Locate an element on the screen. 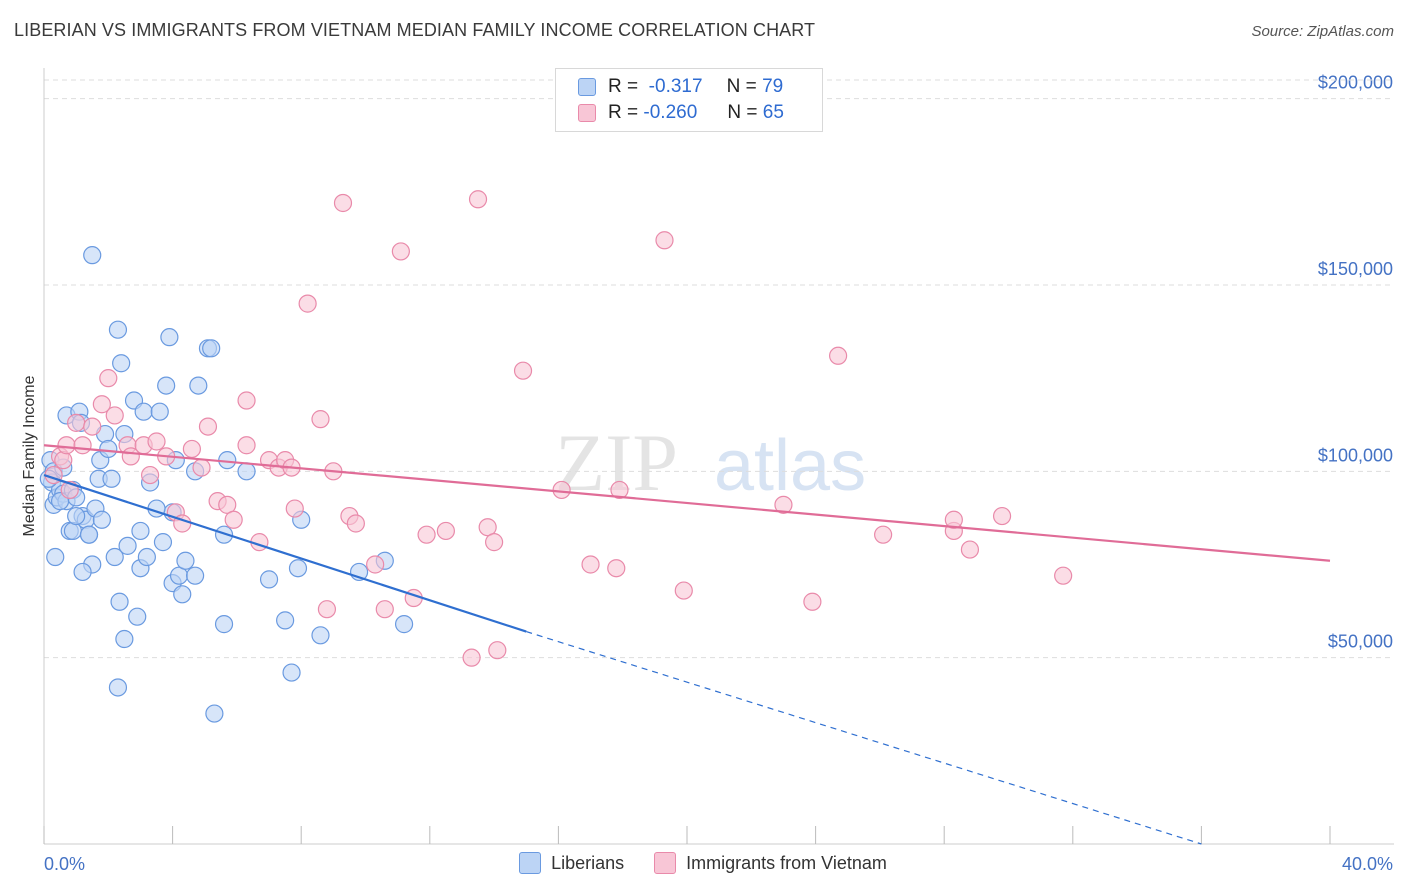 The width and height of the screenshot is (1406, 892). legend-swatch-pink is located at coordinates (665, 863).